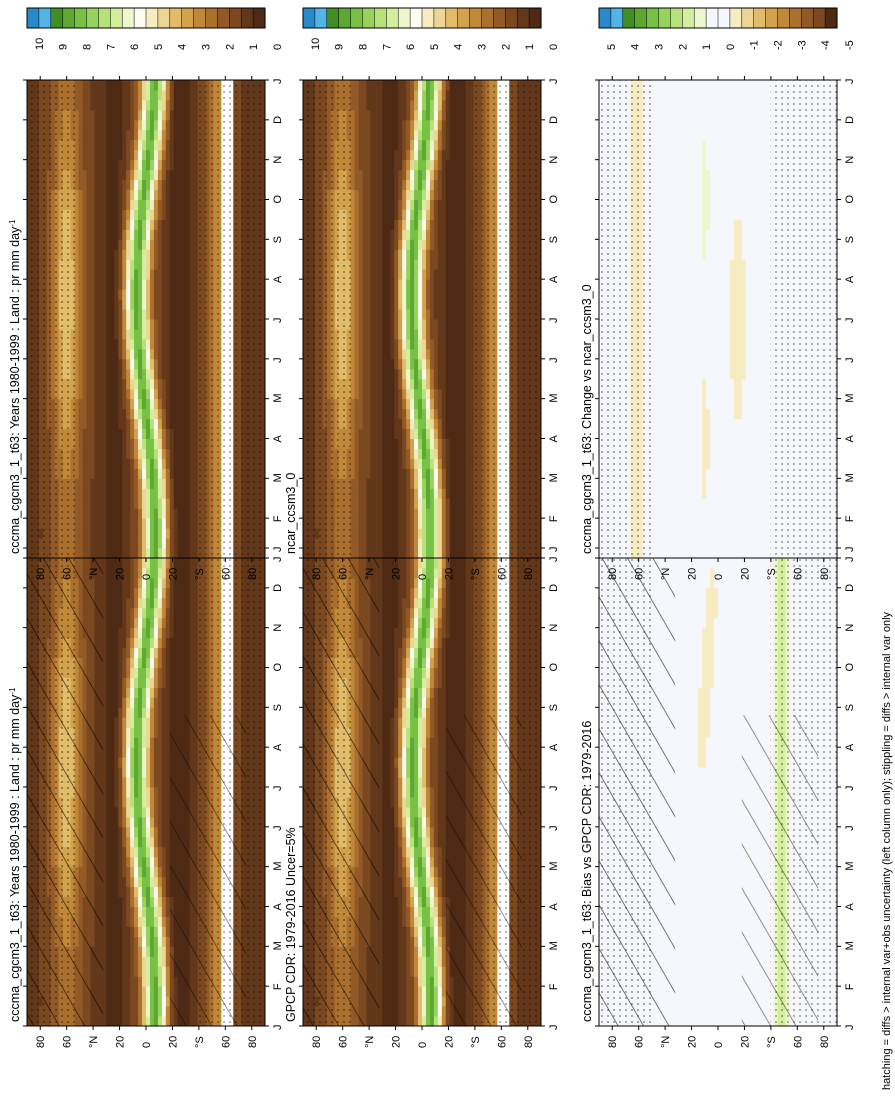 Image resolution: width=895 pixels, height=1097 pixels. I want to click on month-tick-label: F, so click(278, 986).